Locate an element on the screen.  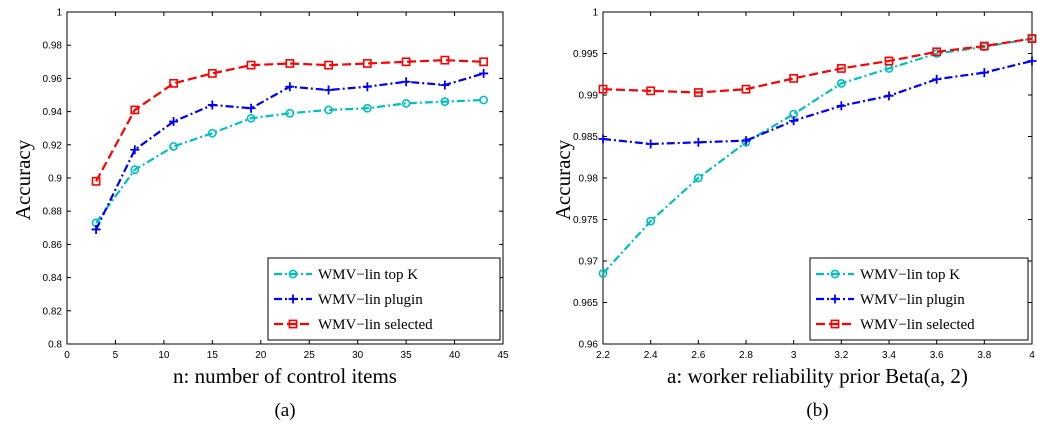
x-tick-label: 4 is located at coordinates (1032, 355).